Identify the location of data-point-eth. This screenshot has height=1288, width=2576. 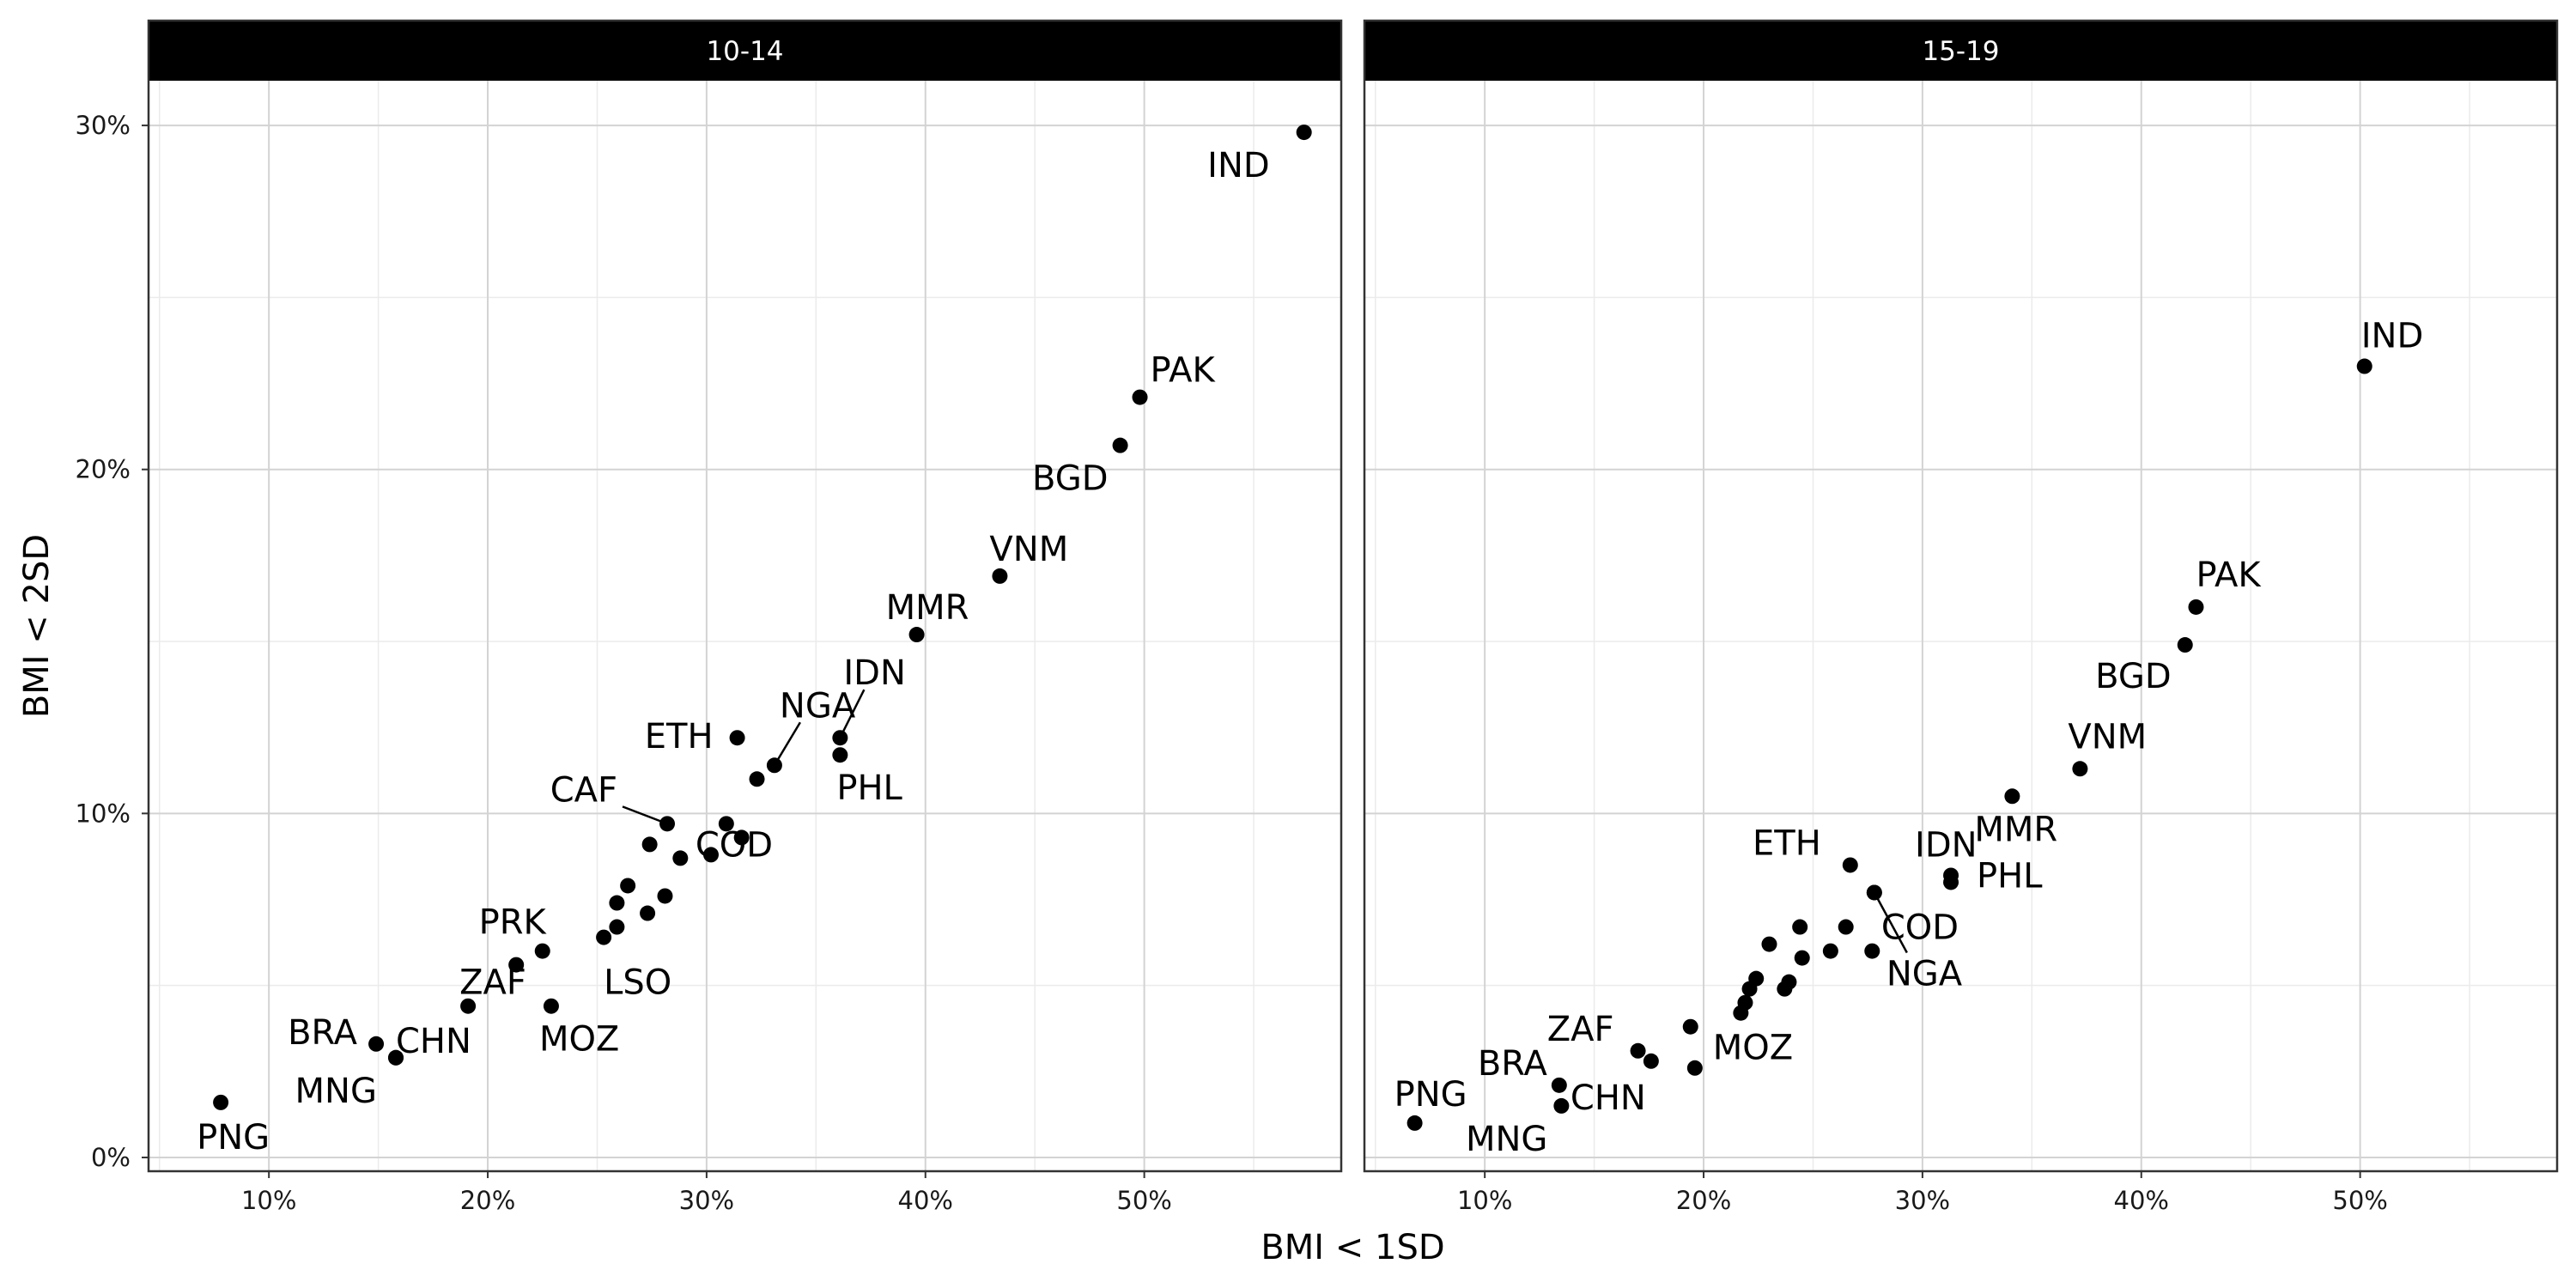
(1850, 865).